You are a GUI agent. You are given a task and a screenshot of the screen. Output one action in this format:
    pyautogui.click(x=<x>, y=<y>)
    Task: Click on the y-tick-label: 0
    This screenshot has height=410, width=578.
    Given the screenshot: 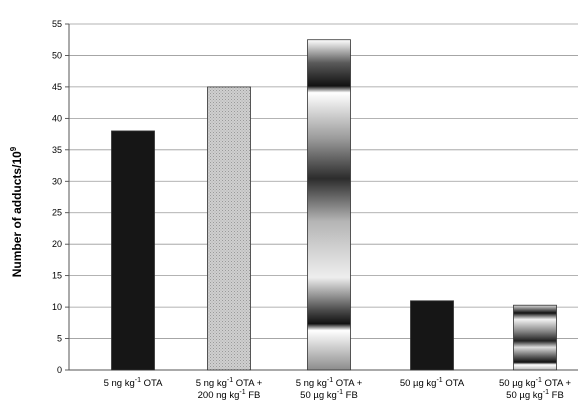 What is the action you would take?
    pyautogui.click(x=59, y=370)
    